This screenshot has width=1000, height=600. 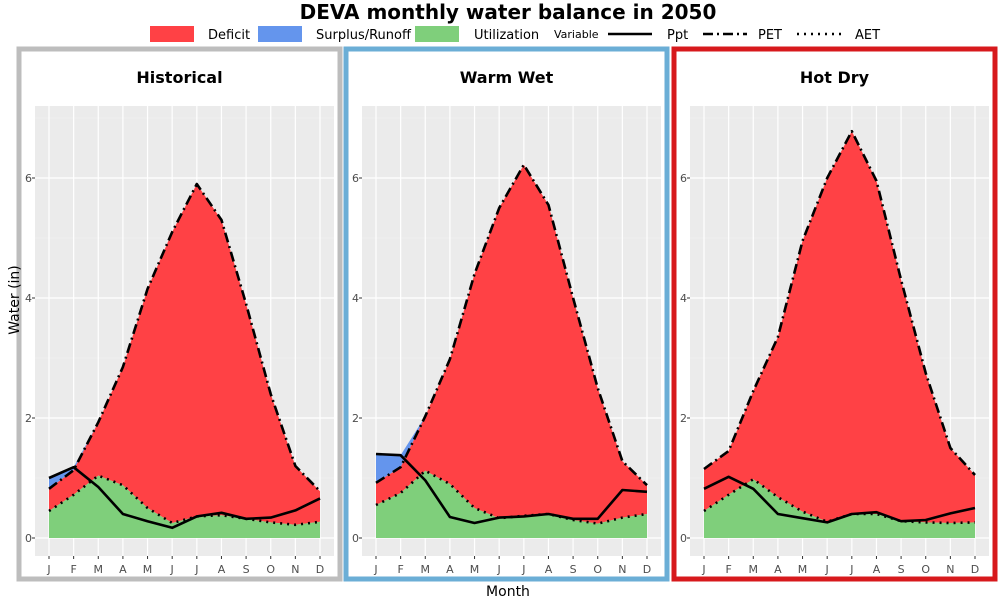 I want to click on panel-title-1: Warm Wet, so click(x=507, y=77).